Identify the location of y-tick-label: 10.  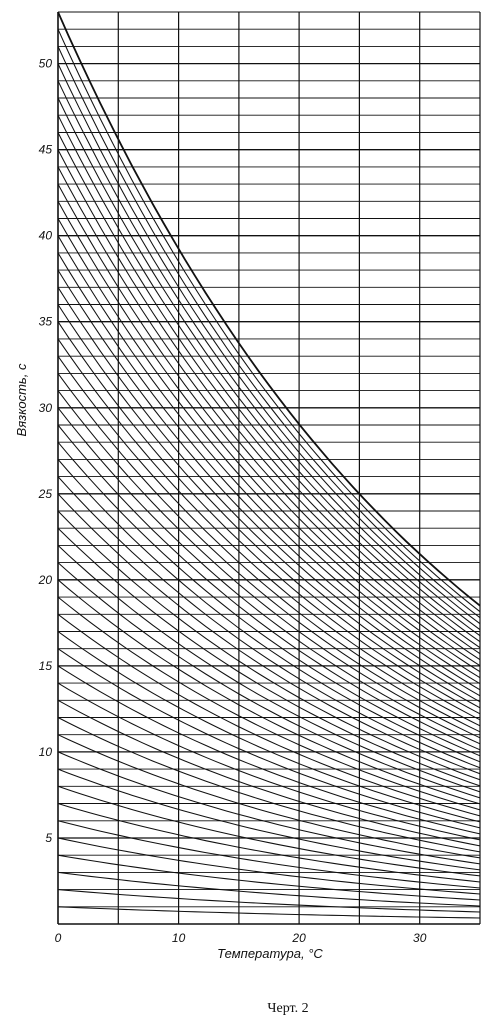
(46, 752).